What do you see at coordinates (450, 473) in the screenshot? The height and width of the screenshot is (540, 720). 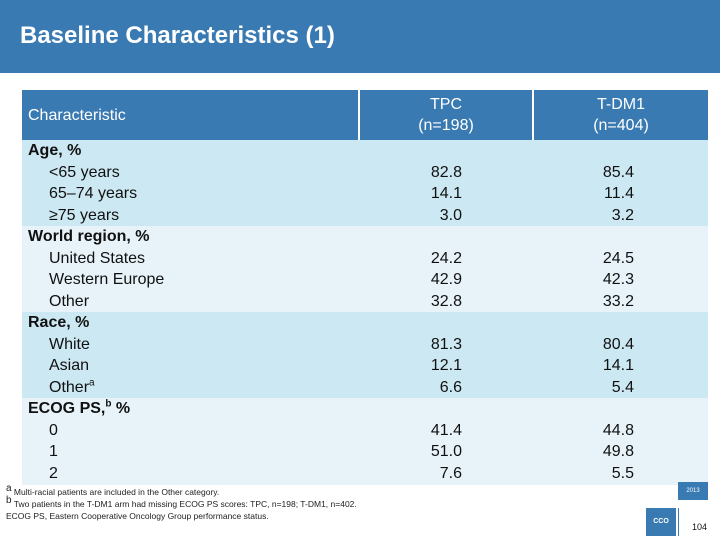 I see `table-cell: 7.6` at bounding box center [450, 473].